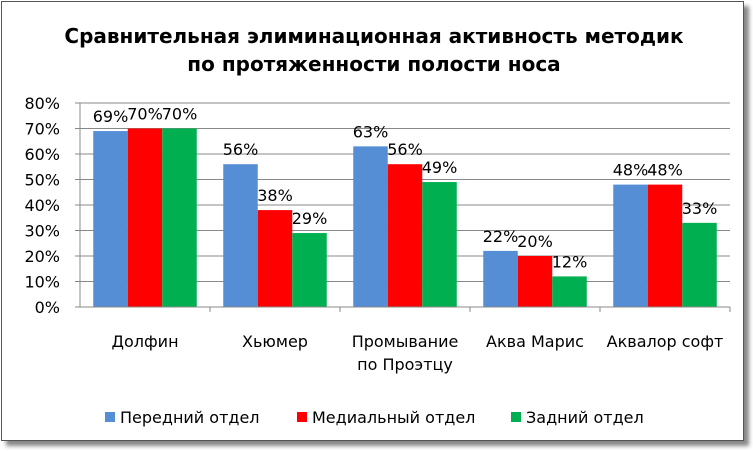 The image size is (753, 451). What do you see at coordinates (42, 256) in the screenshot?
I see `y-tick-label: 20%` at bounding box center [42, 256].